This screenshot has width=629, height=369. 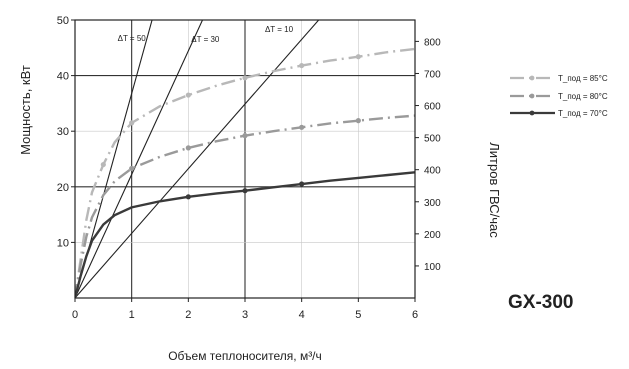 What do you see at coordinates (358, 315) in the screenshot?
I see `x-tick-label: 5` at bounding box center [358, 315].